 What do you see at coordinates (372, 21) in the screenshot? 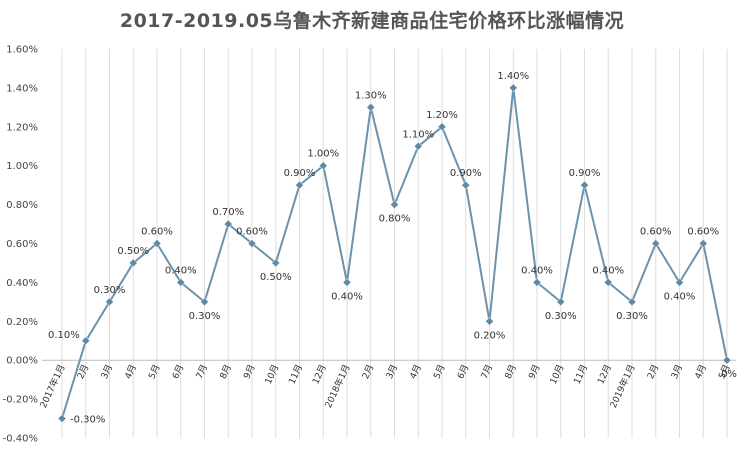
I see `chart-title: 2017-2019.05乌鲁木齐新建商品住宅价格环比涨幅情况` at bounding box center [372, 21].